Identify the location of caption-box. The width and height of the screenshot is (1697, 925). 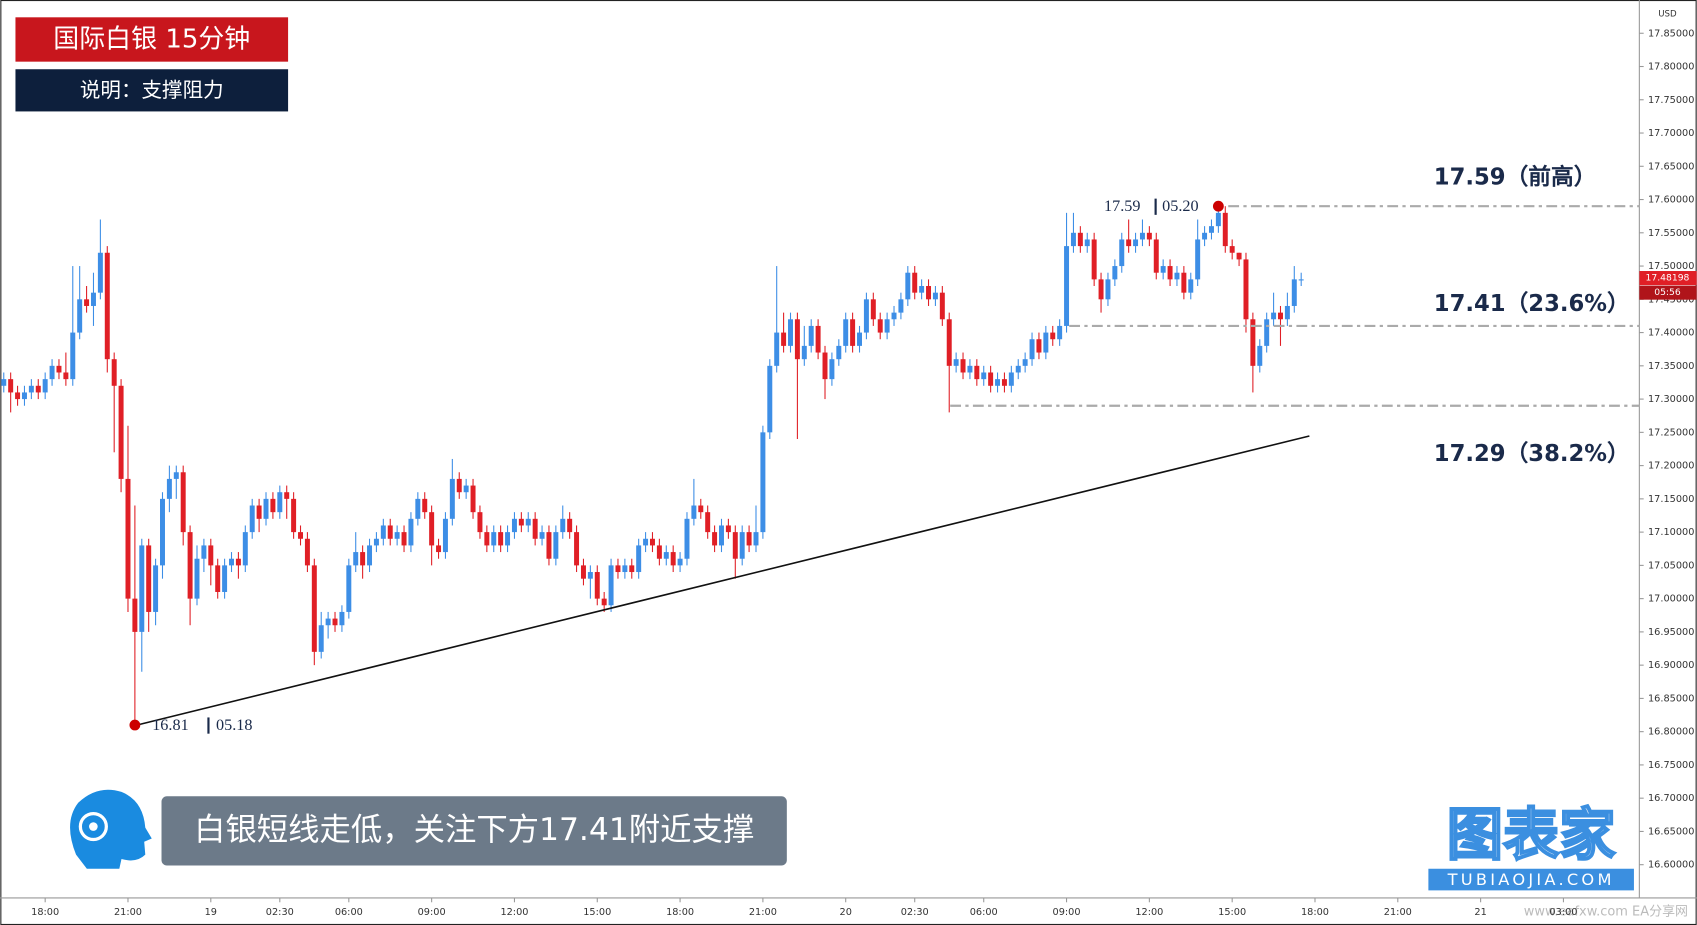
(474, 831).